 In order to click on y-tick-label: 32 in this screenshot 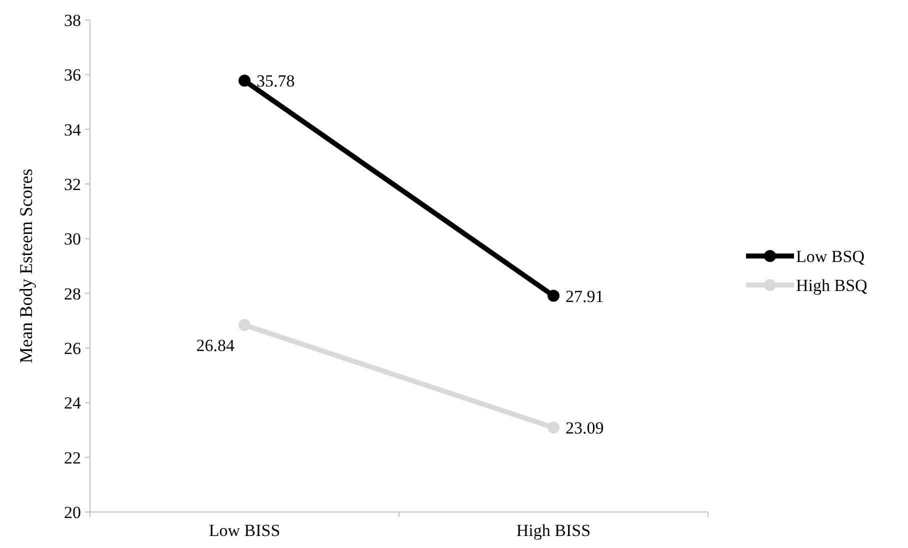, I will do `click(72, 184)`.